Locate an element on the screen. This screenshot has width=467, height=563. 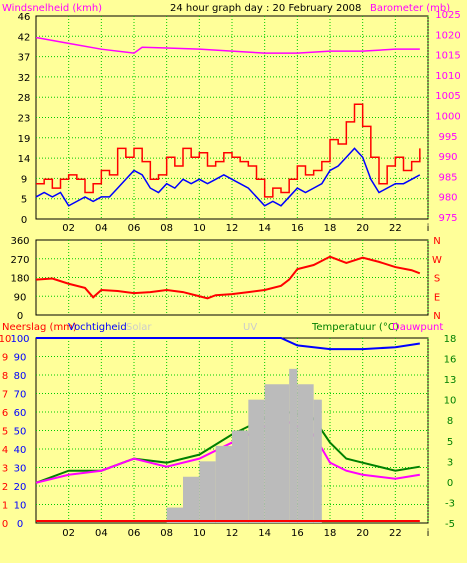
humidity-tick-label: 20 is located at coordinates (20, 487).